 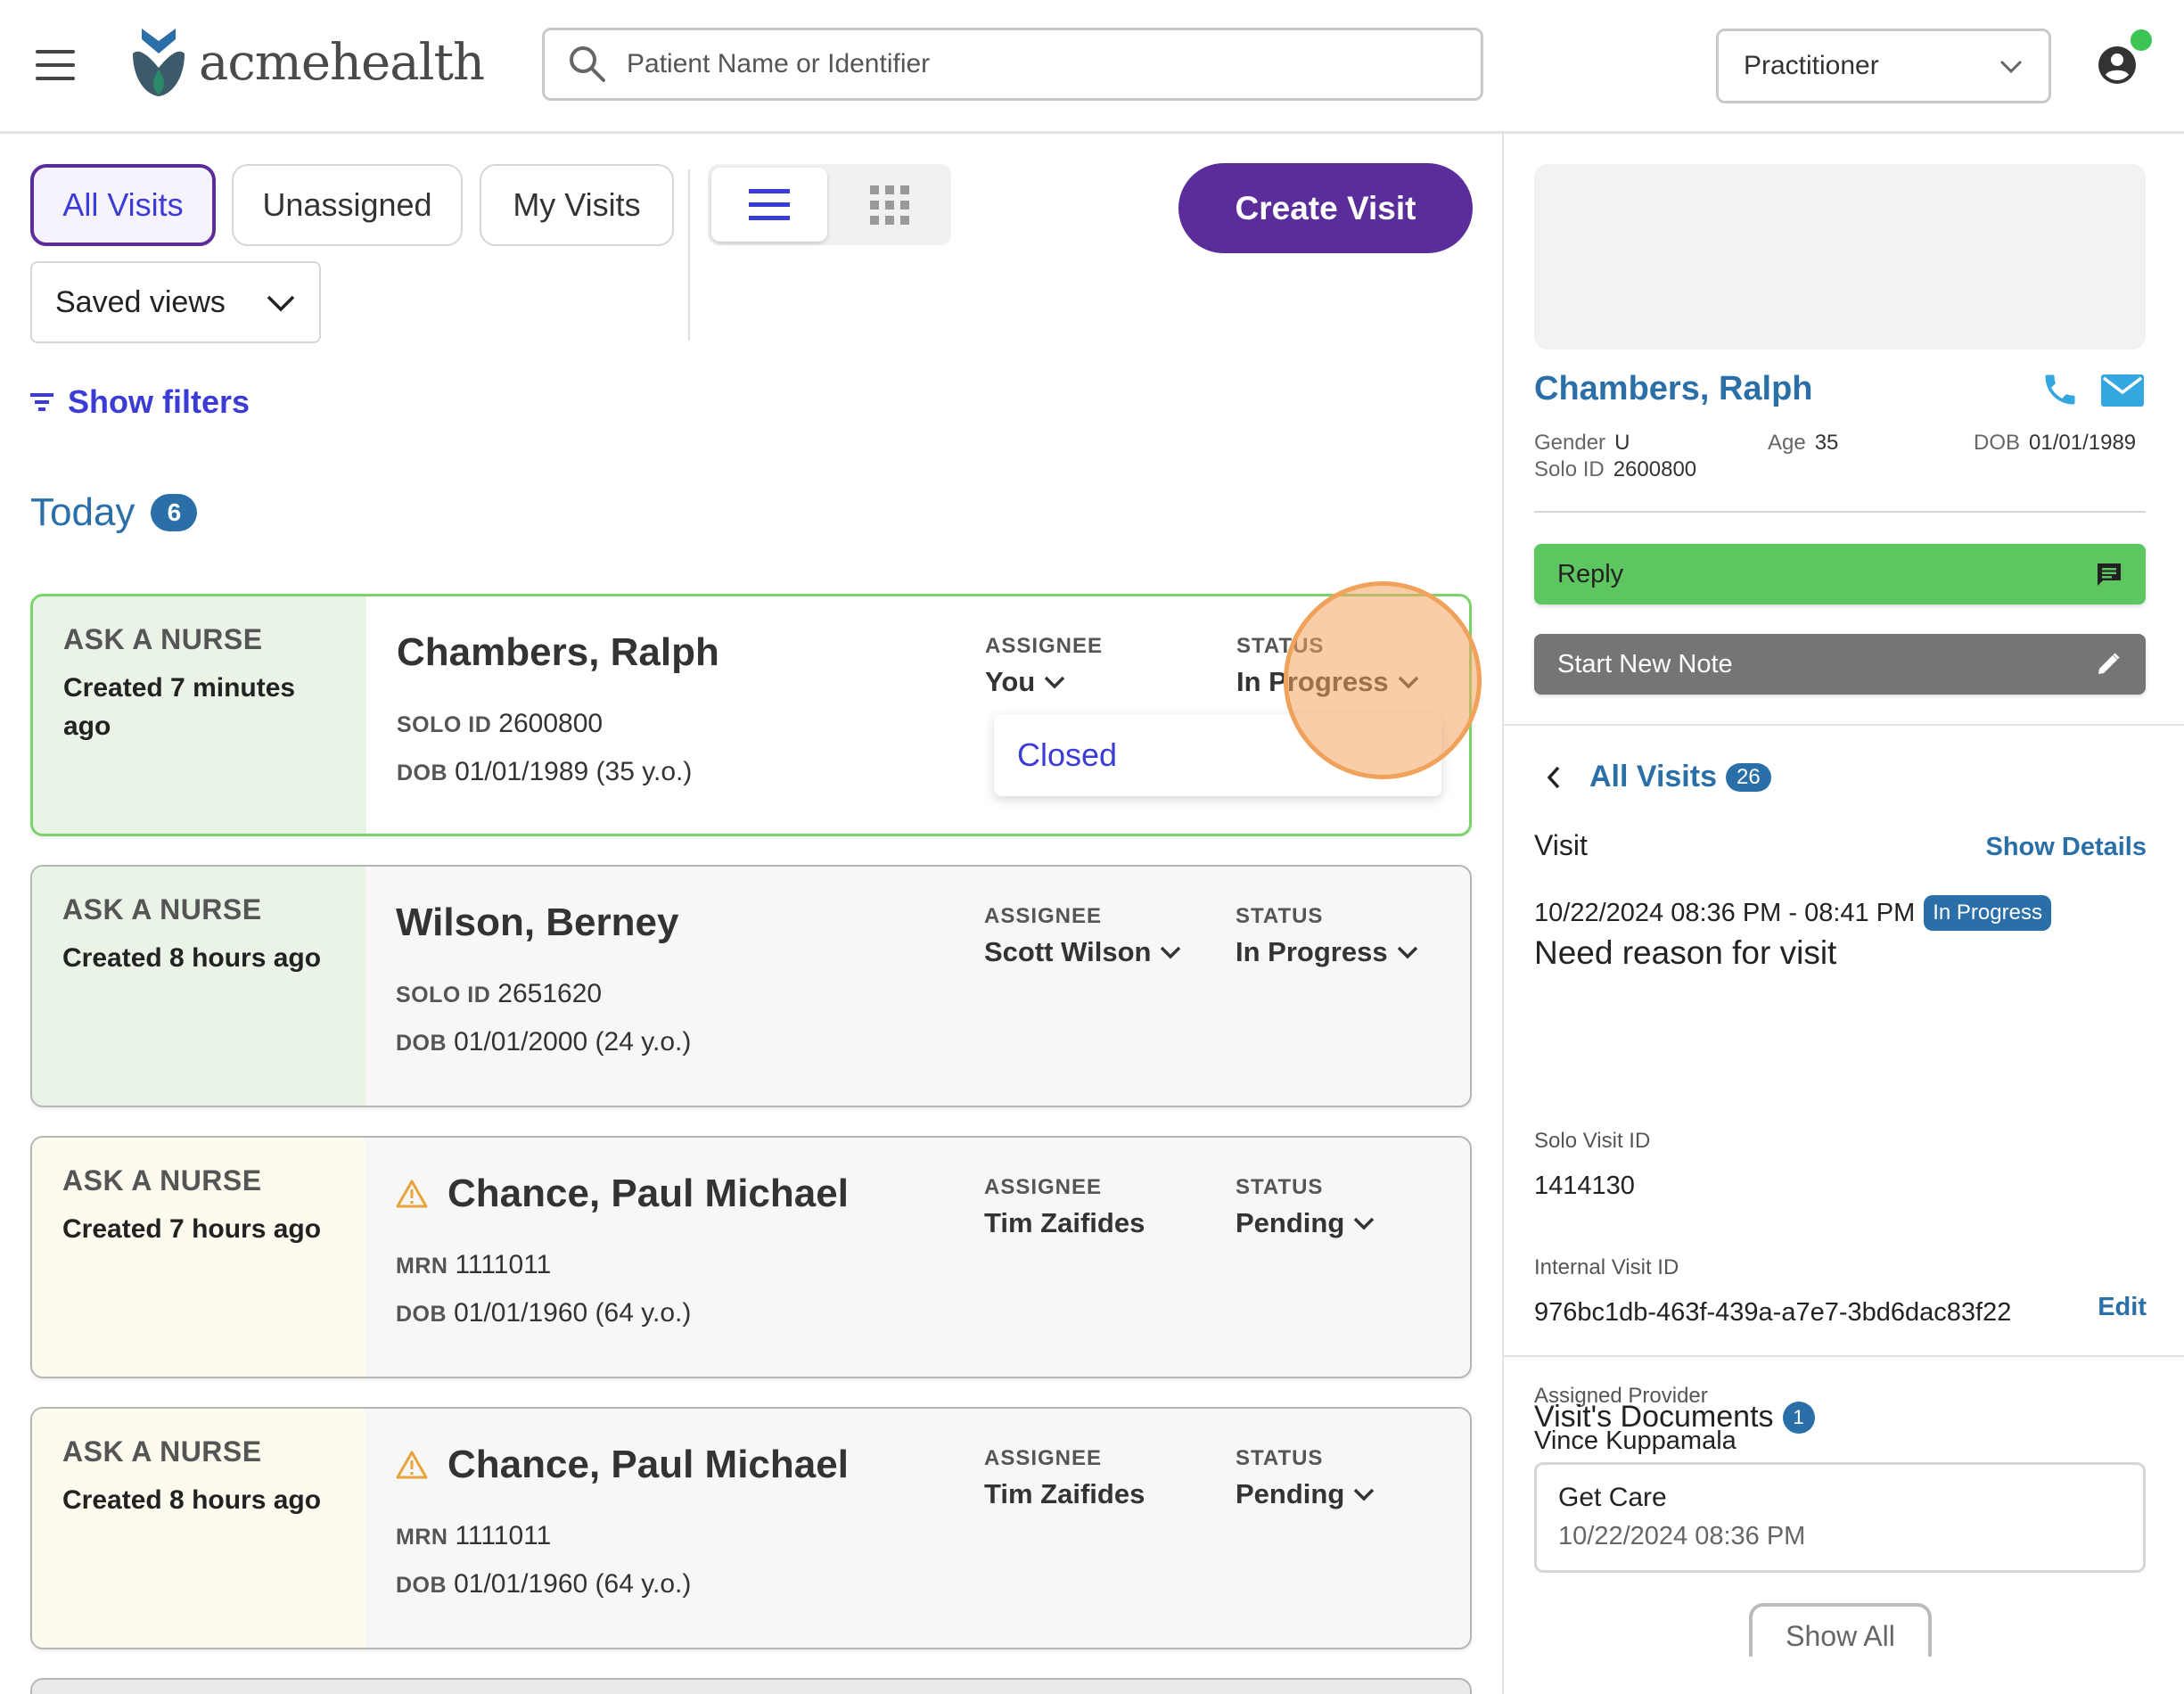 What do you see at coordinates (1840, 1634) in the screenshot?
I see `show-all-documents-button: Show All` at bounding box center [1840, 1634].